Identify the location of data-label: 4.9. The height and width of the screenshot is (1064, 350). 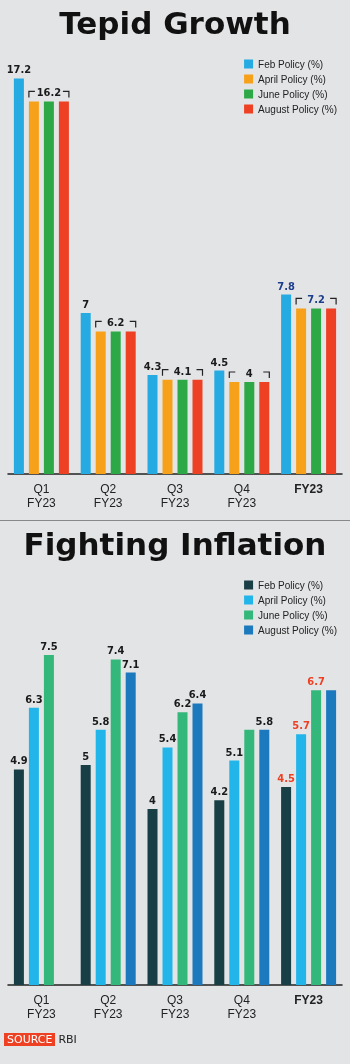
(19, 761).